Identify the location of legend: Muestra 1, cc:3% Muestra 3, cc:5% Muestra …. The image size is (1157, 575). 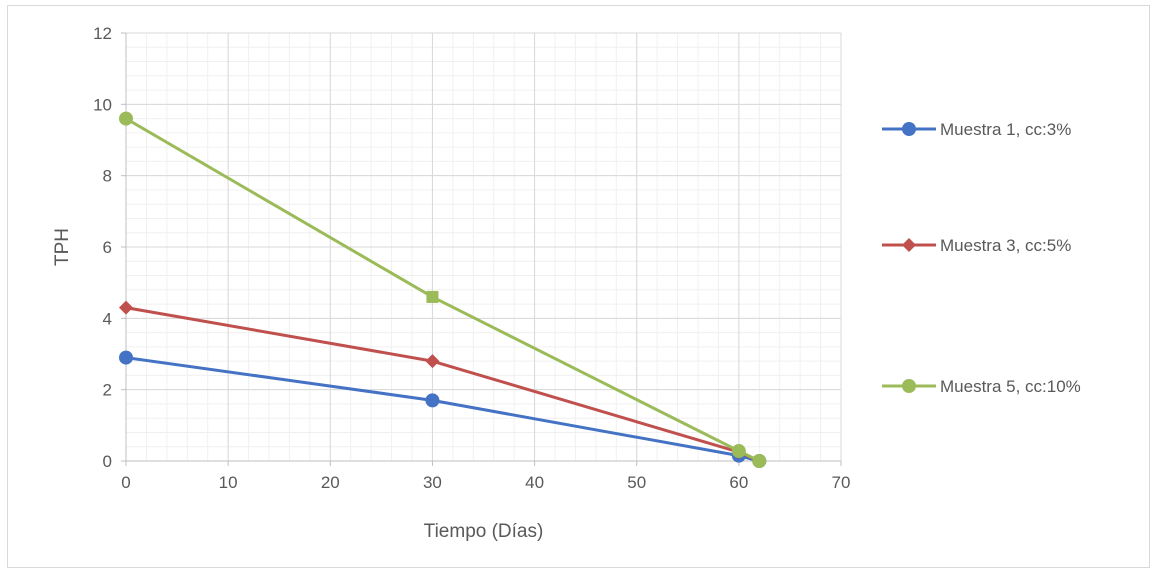
(981, 258).